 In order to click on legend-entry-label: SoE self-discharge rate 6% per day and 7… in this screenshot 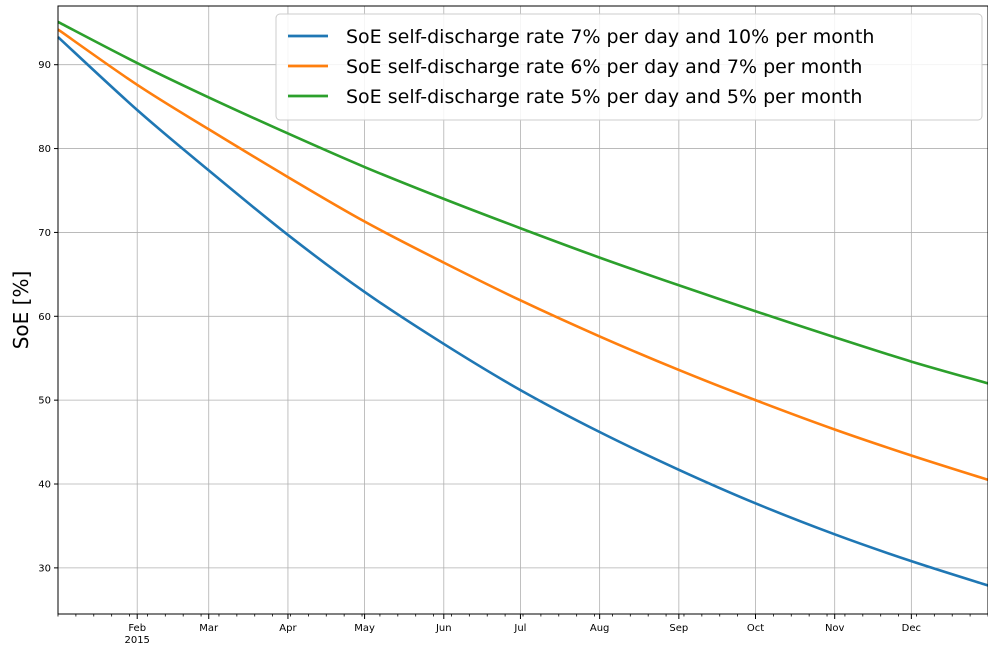, I will do `click(604, 67)`.